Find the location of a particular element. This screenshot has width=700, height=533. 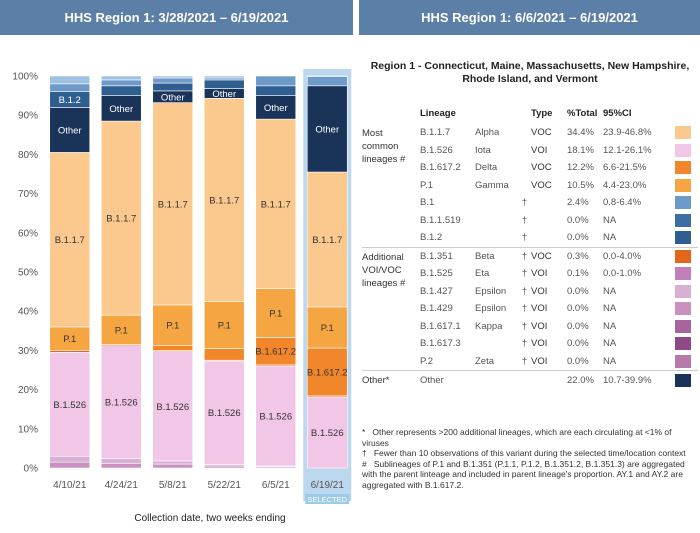

lineage-cell: B.1.617.1 is located at coordinates (440, 326).